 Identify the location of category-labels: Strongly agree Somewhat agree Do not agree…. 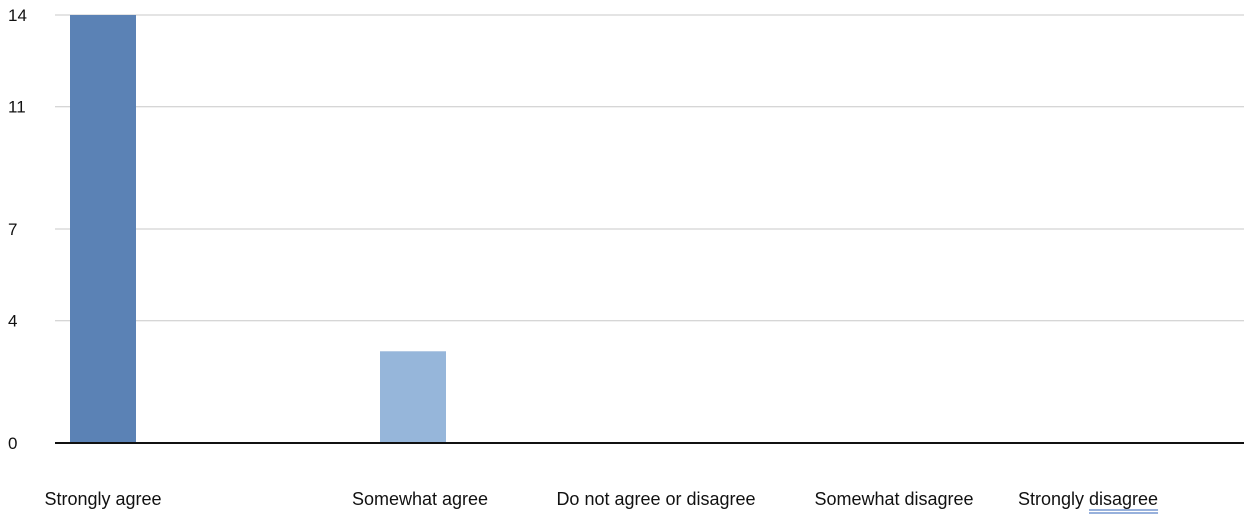
(601, 499).